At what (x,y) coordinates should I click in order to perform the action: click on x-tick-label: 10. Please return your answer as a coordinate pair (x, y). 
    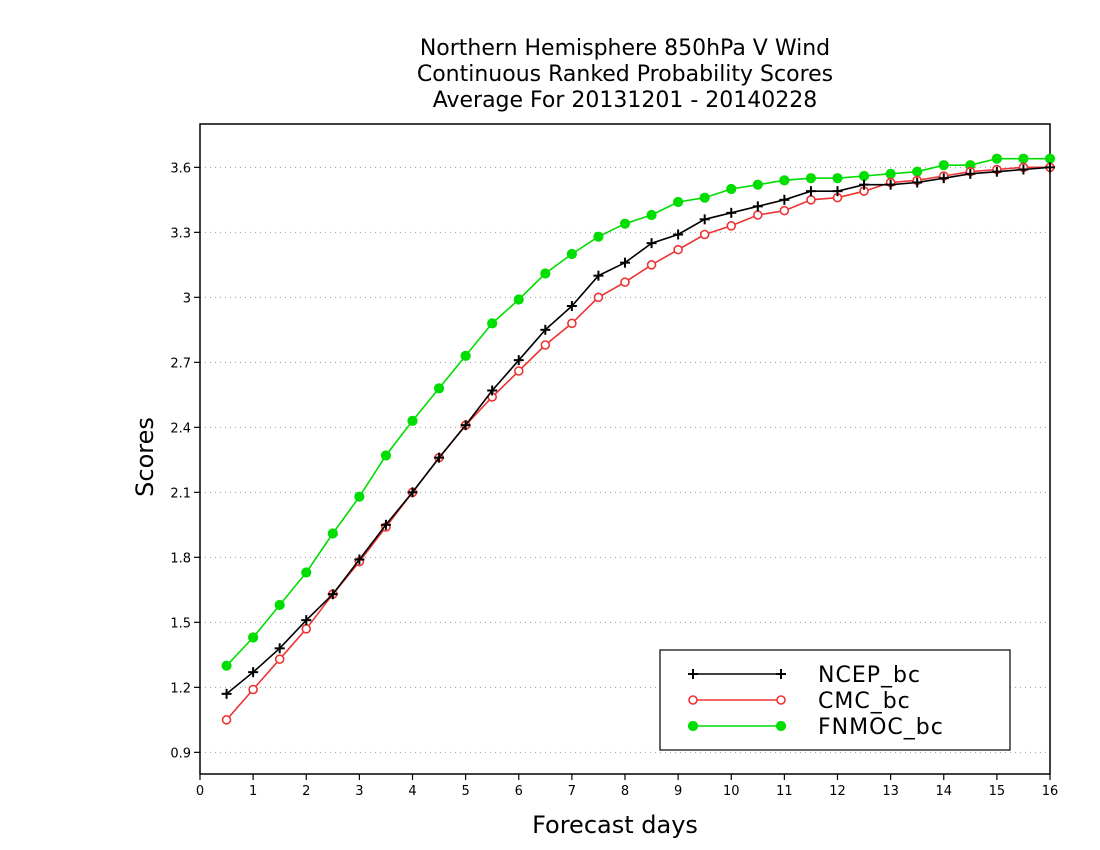
    Looking at the image, I should click on (731, 791).